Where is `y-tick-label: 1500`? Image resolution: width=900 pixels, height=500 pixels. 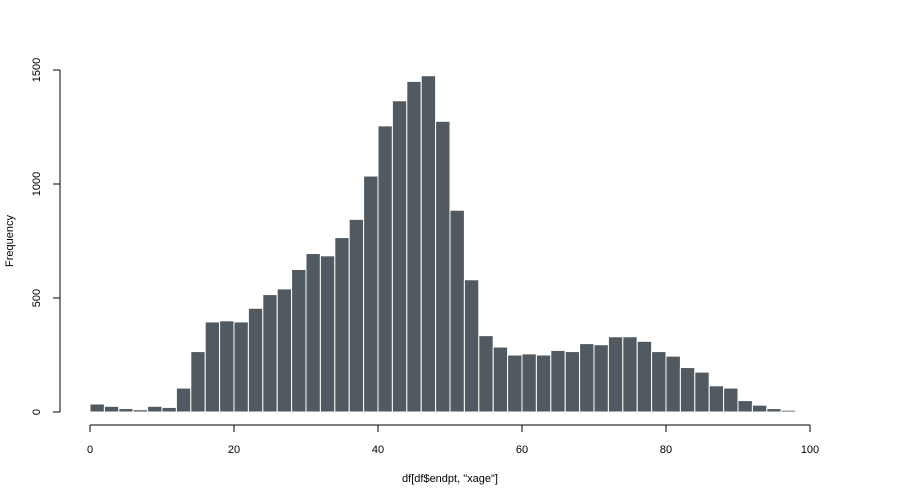
y-tick-label: 1500 is located at coordinates (37, 70).